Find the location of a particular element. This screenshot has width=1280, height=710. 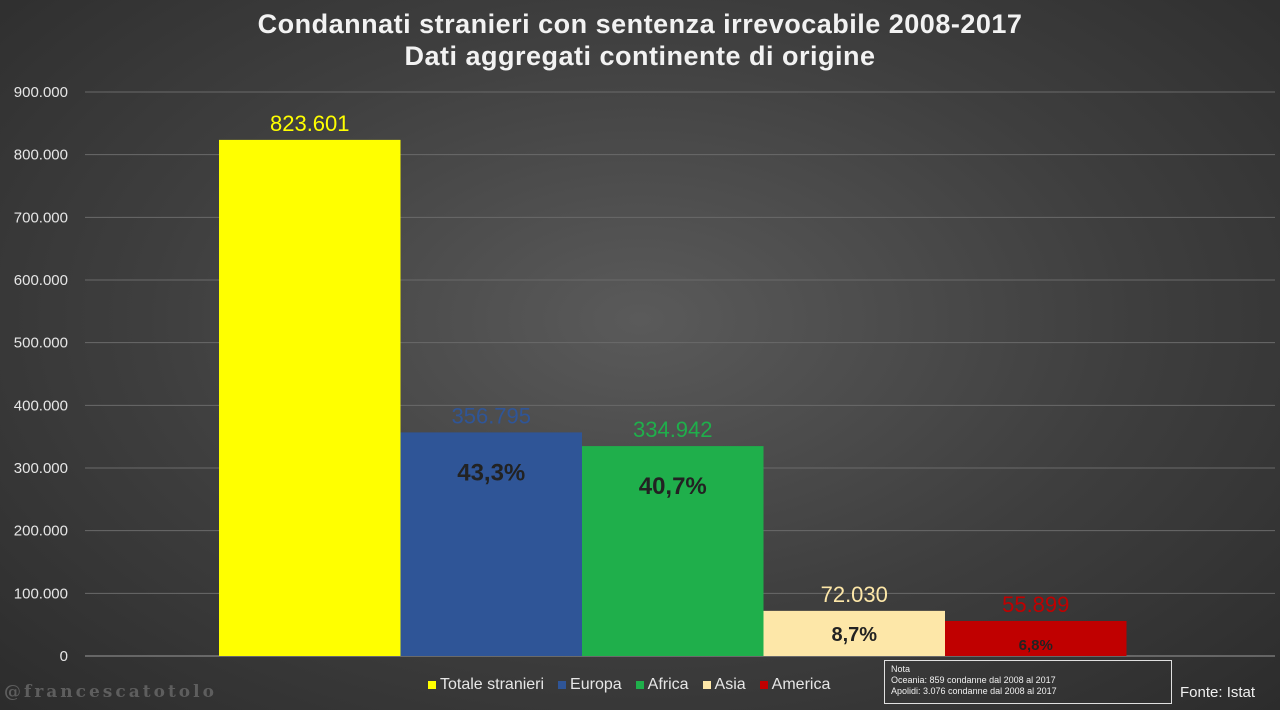

chart-subtitle: Dati aggregati continente di origine is located at coordinates (640, 56).